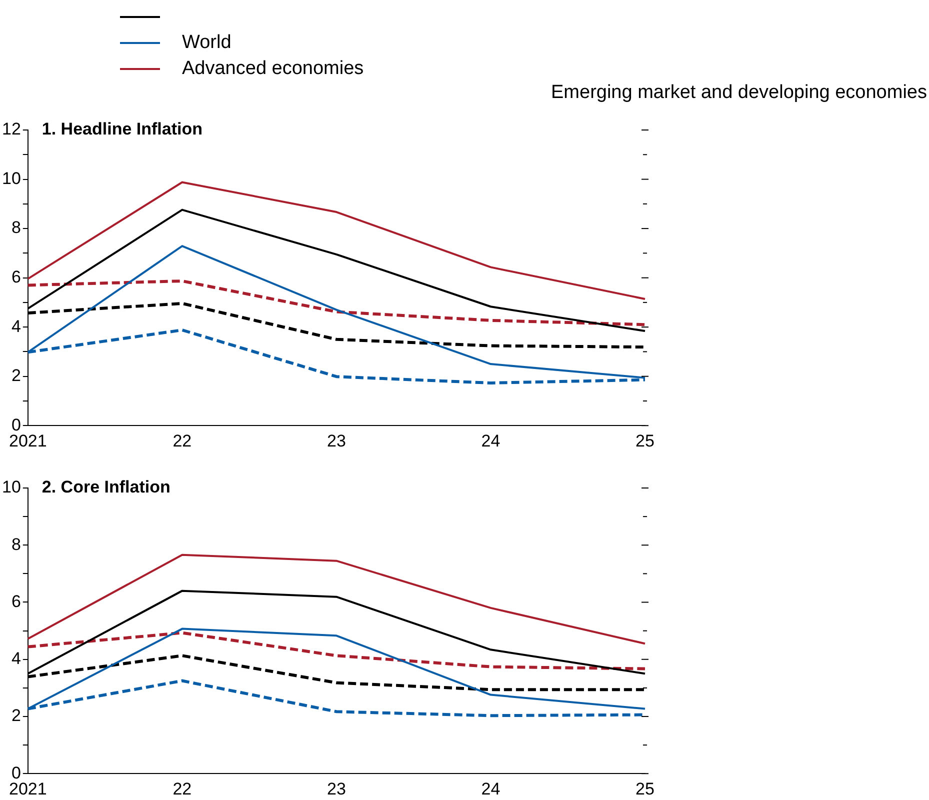  Describe the element at coordinates (122, 129) in the screenshot. I see `chart-title: 1. Headline Inflation` at that location.